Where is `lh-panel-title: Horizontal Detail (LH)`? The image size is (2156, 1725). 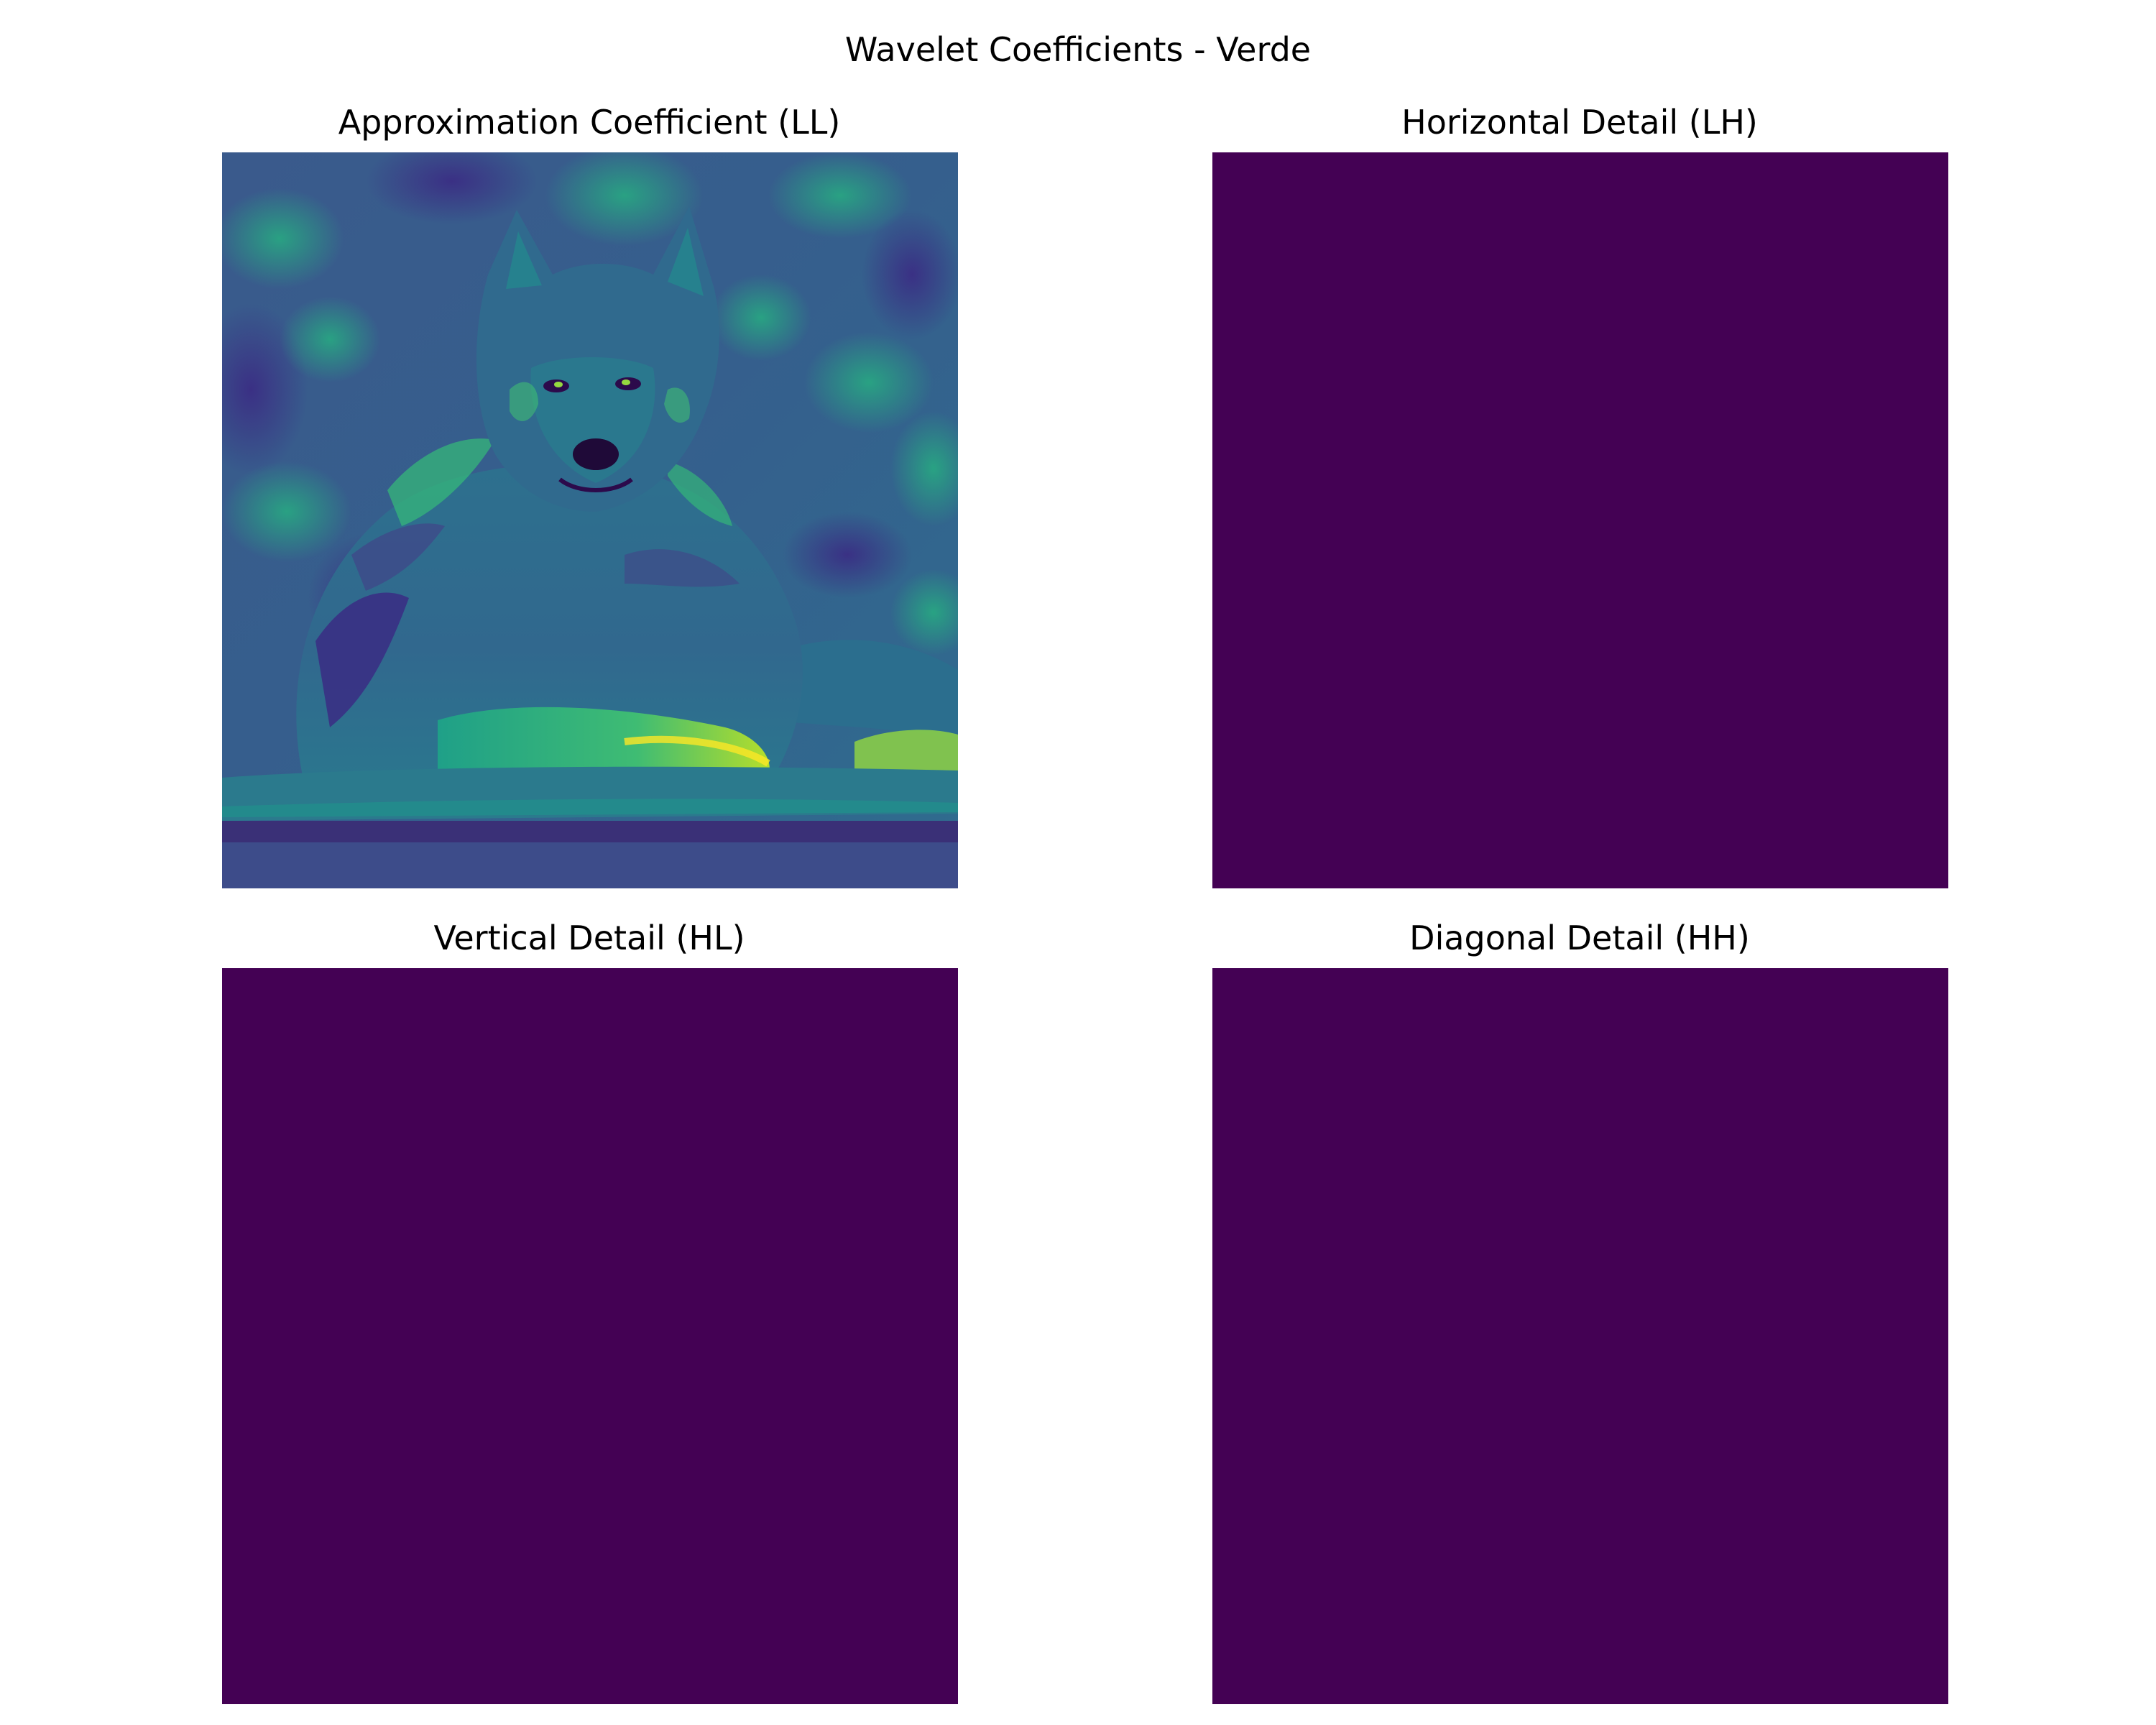 lh-panel-title: Horizontal Detail (LH) is located at coordinates (1579, 122).